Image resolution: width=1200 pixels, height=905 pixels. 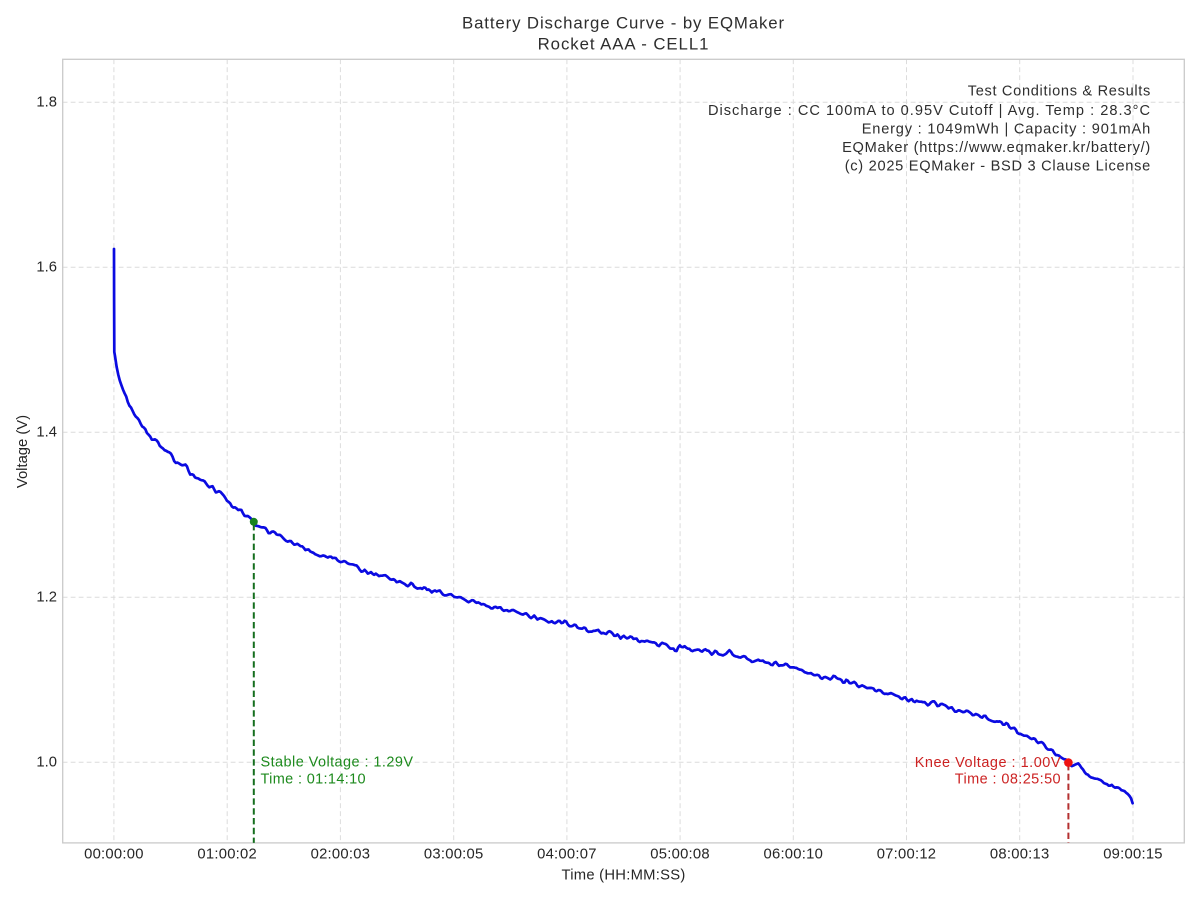 What do you see at coordinates (46, 433) in the screenshot?
I see `svg-text: 1.4` at bounding box center [46, 433].